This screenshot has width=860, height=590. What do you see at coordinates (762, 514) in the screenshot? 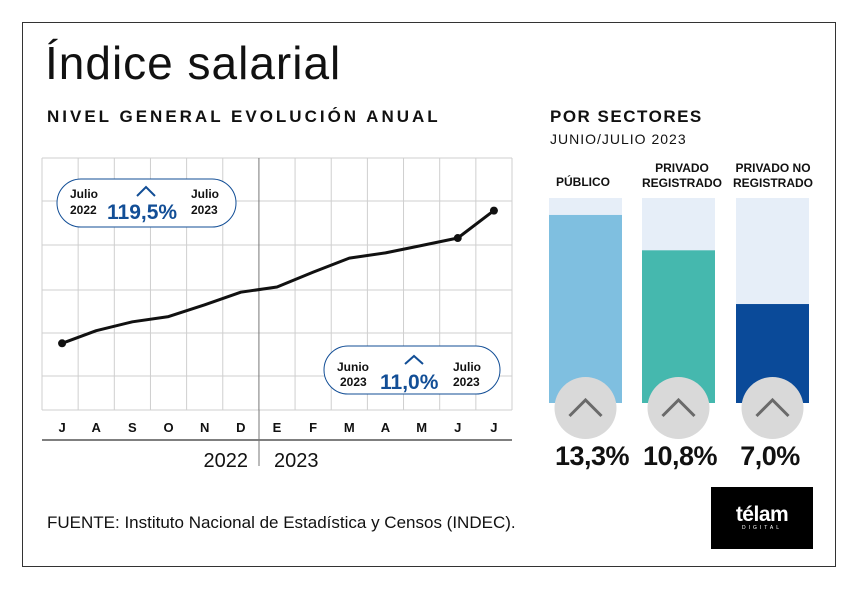
I see `logo-wordmark: télam` at bounding box center [762, 514].